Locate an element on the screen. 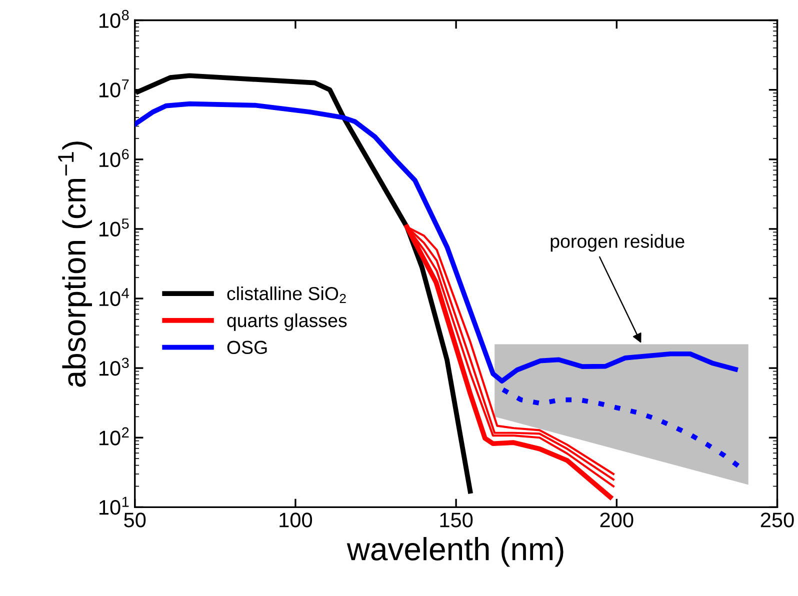  y-tick-label: 10$^{3}$ is located at coordinates (114, 367).